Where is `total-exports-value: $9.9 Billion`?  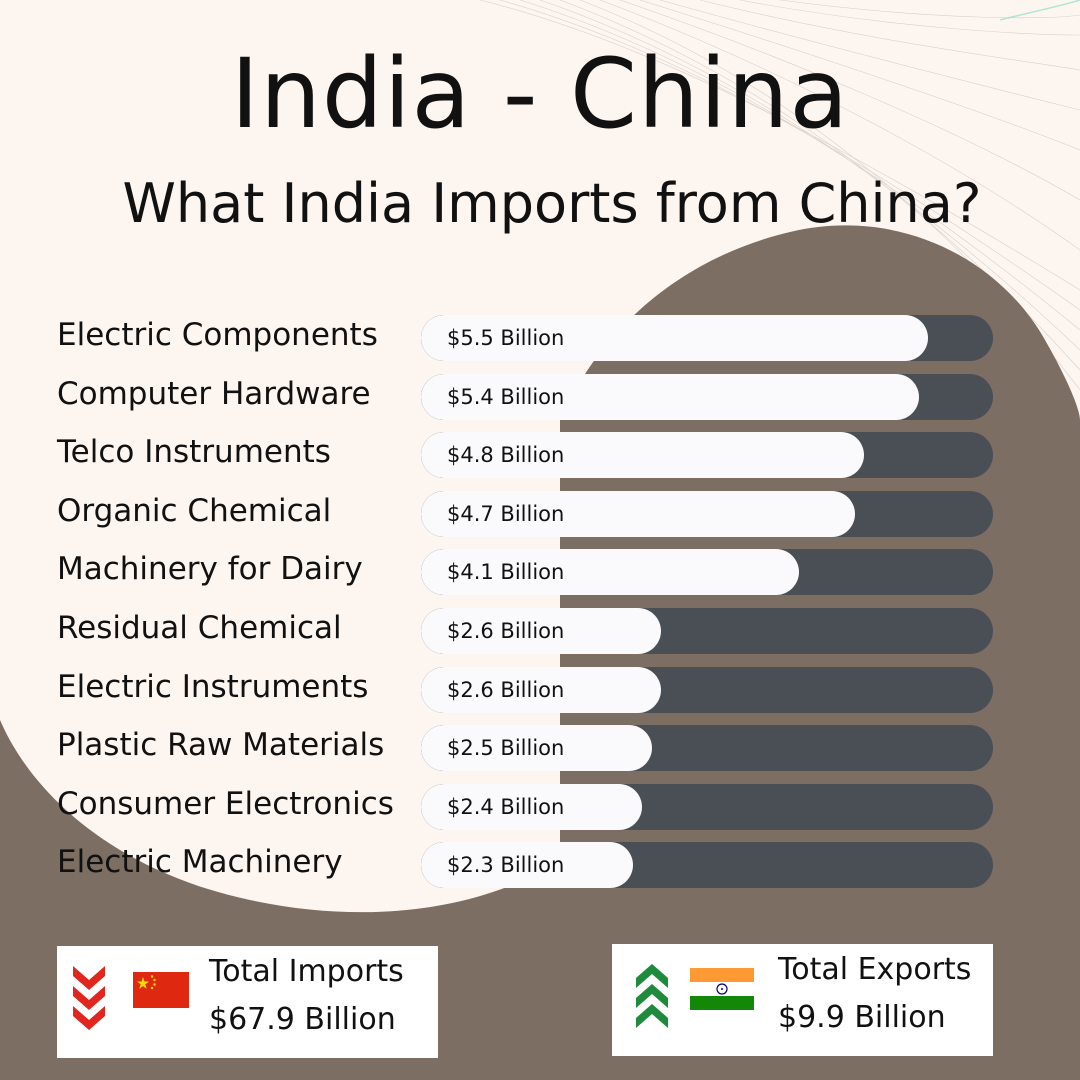 total-exports-value: $9.9 Billion is located at coordinates (862, 1017).